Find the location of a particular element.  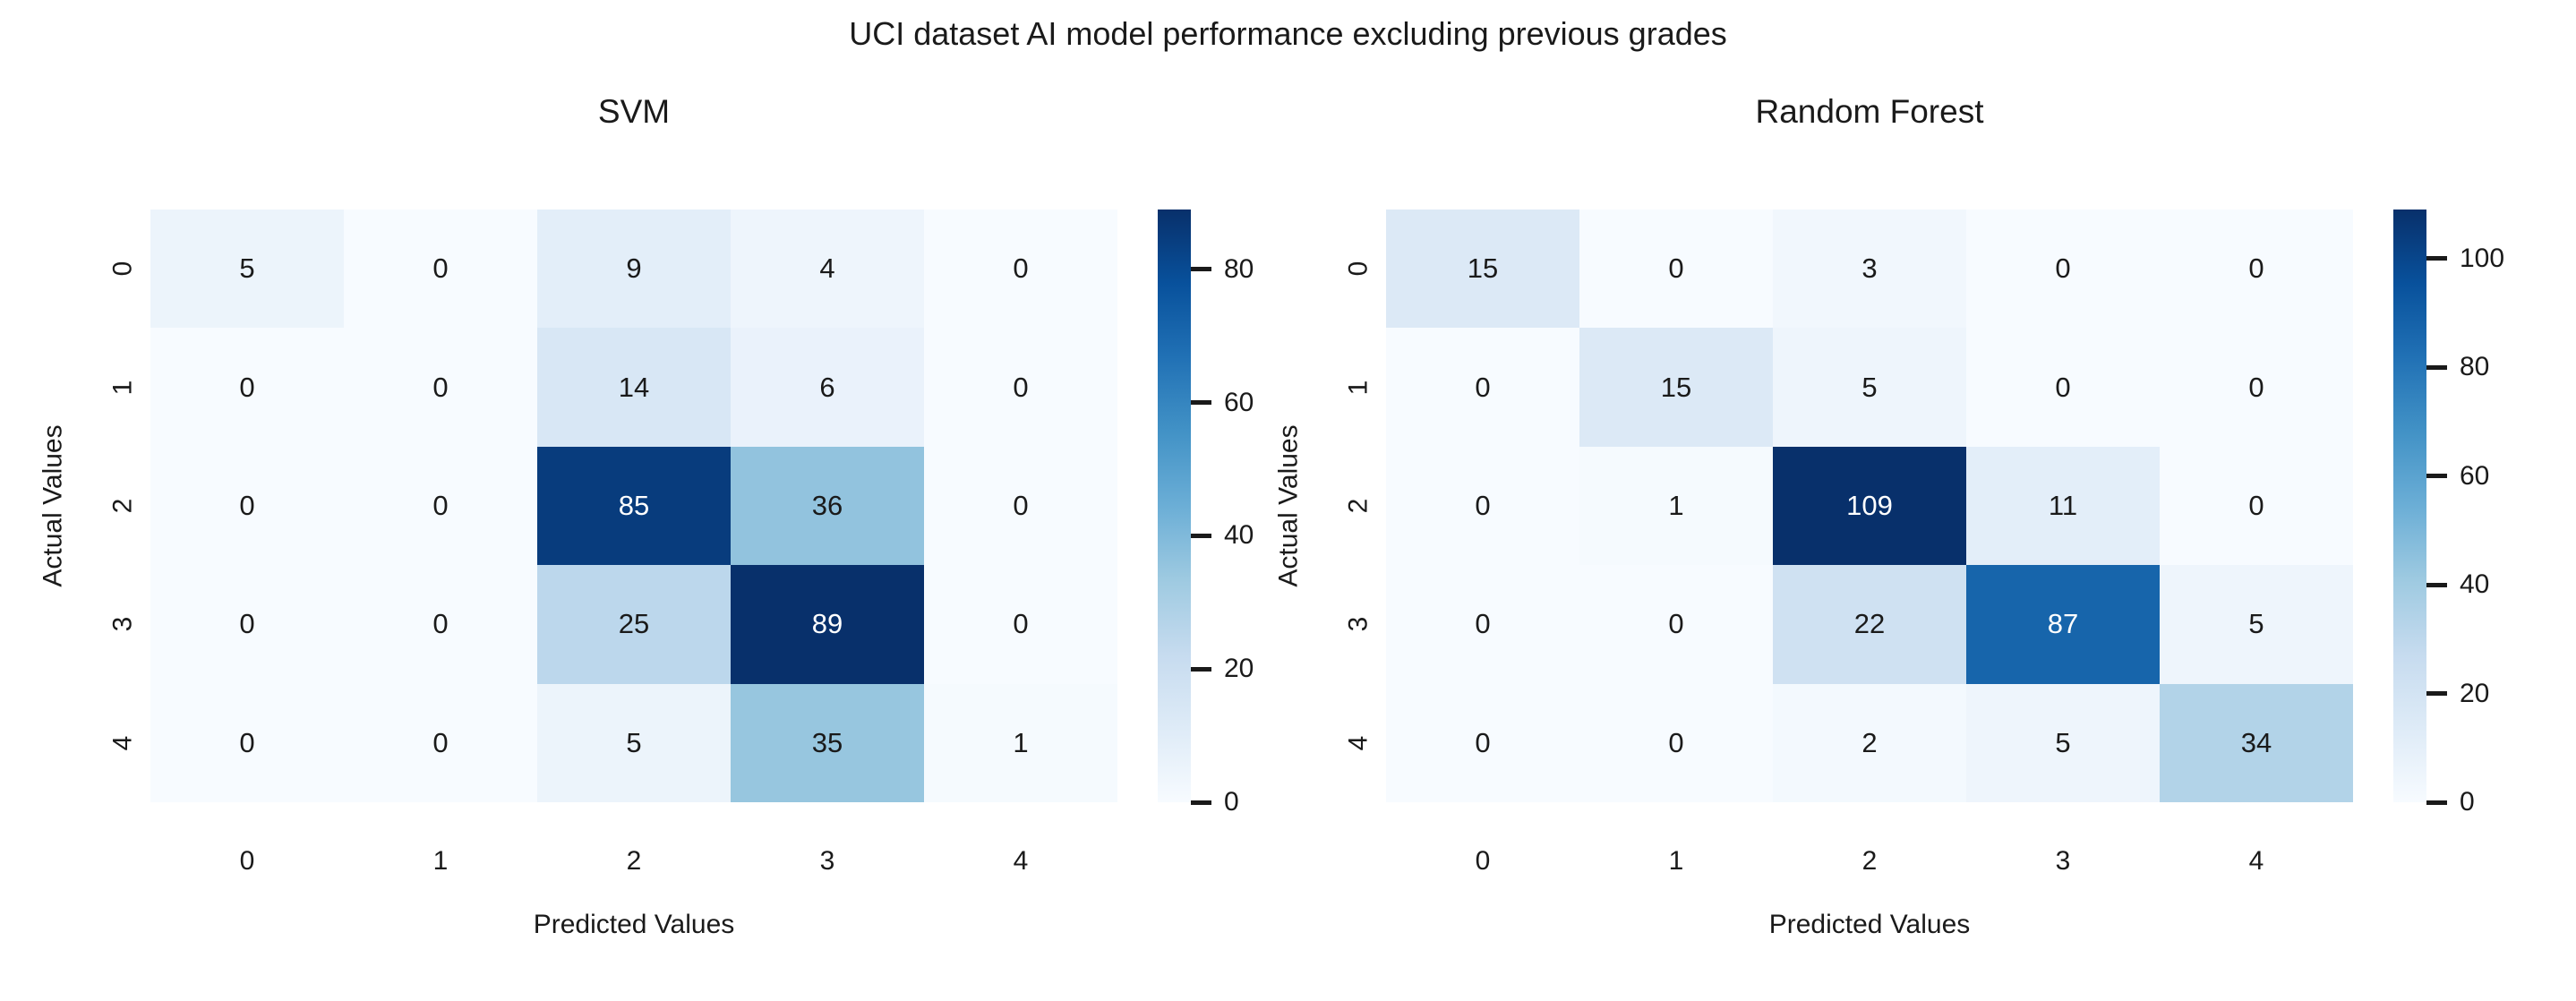

heatmap-cell: 34 is located at coordinates (2256, 742).